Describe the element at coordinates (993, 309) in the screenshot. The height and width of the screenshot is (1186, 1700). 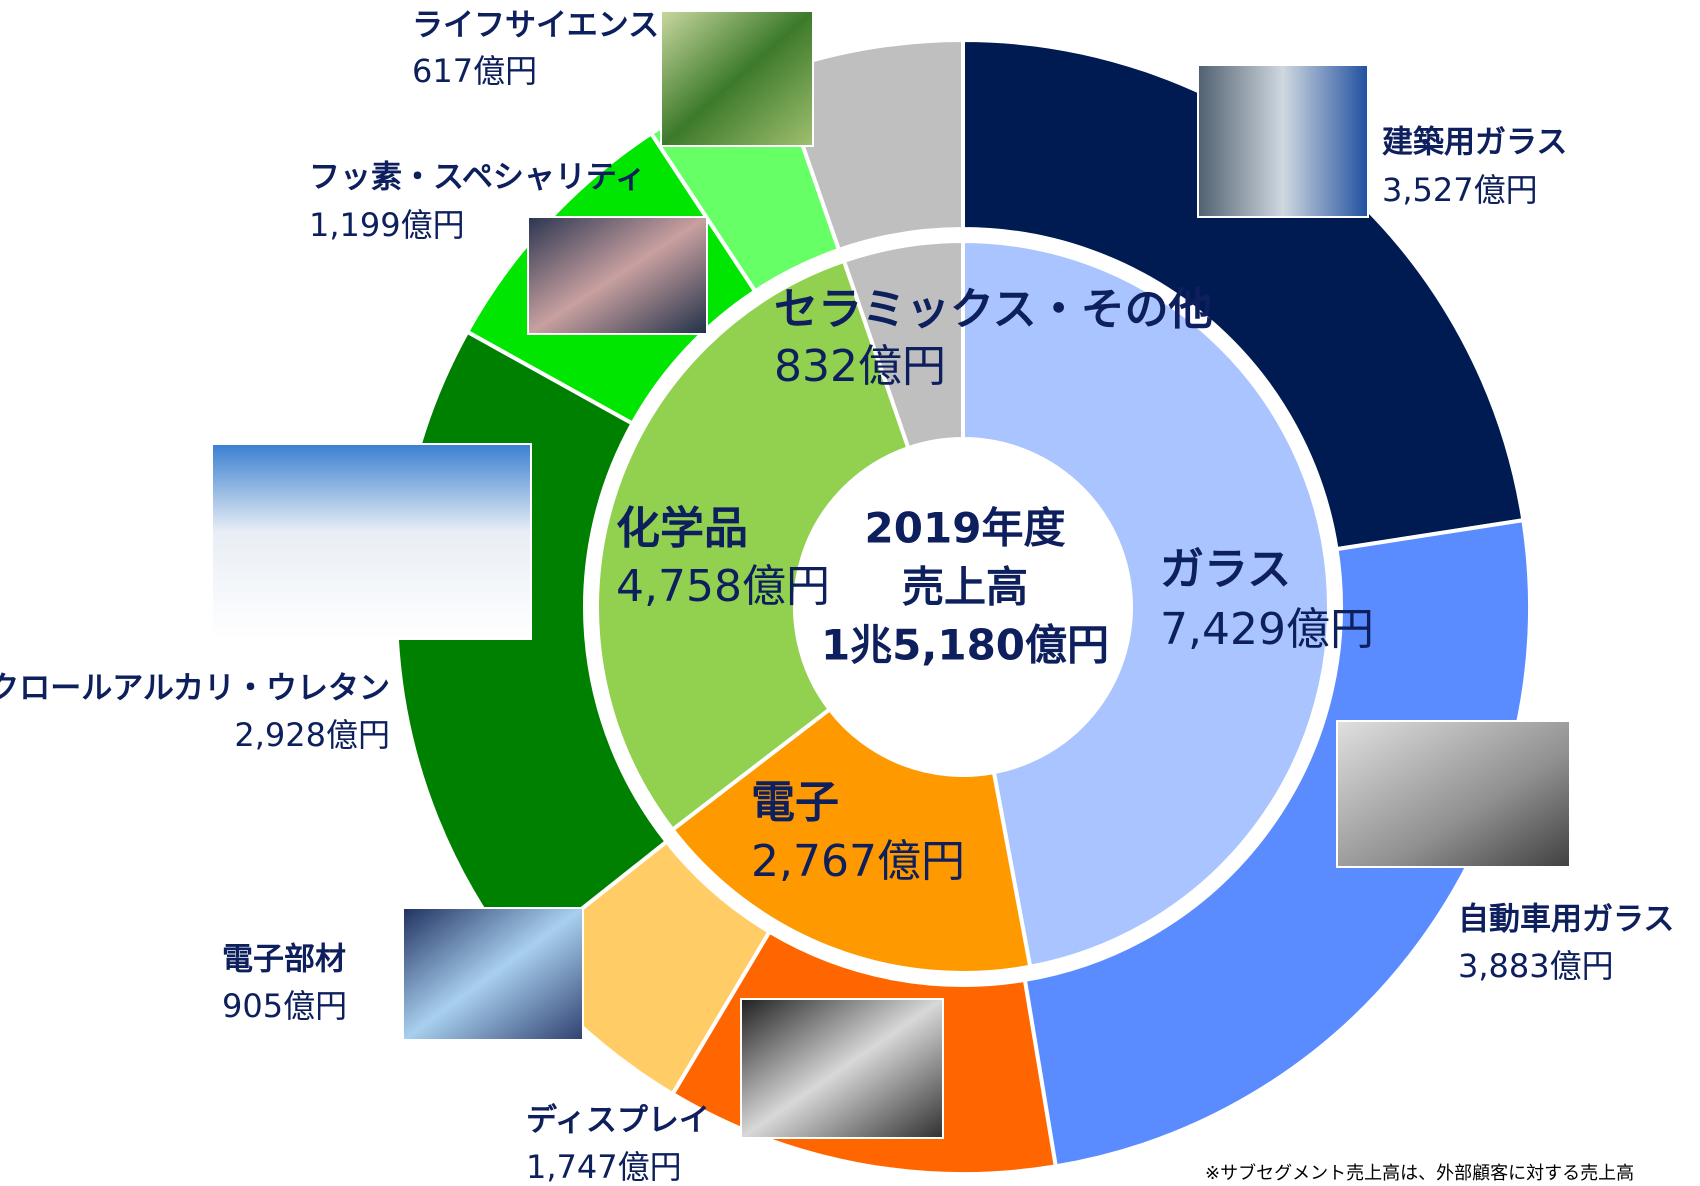
I see `inner-category-label: セラミックス・その他` at that location.